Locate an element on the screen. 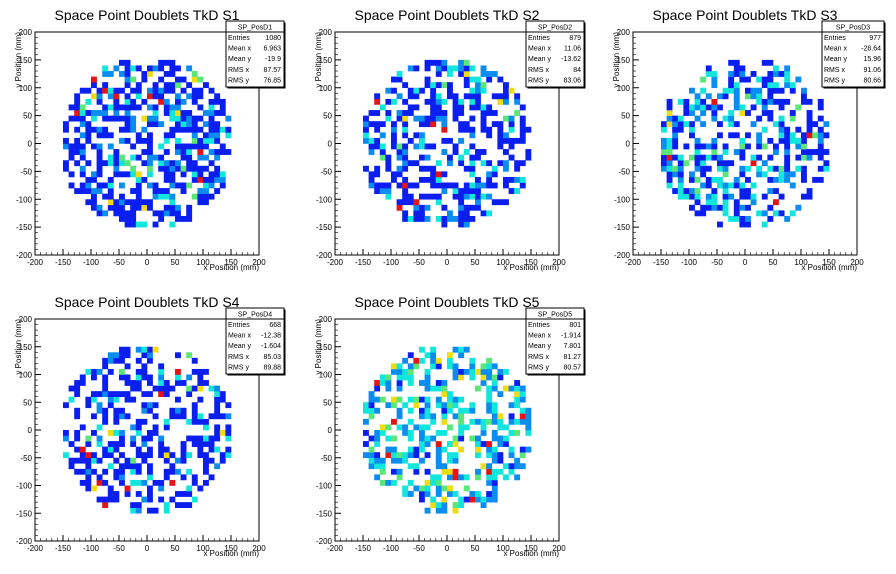  panel-title: Space Point Doublets TkD S1 is located at coordinates (147, 15).